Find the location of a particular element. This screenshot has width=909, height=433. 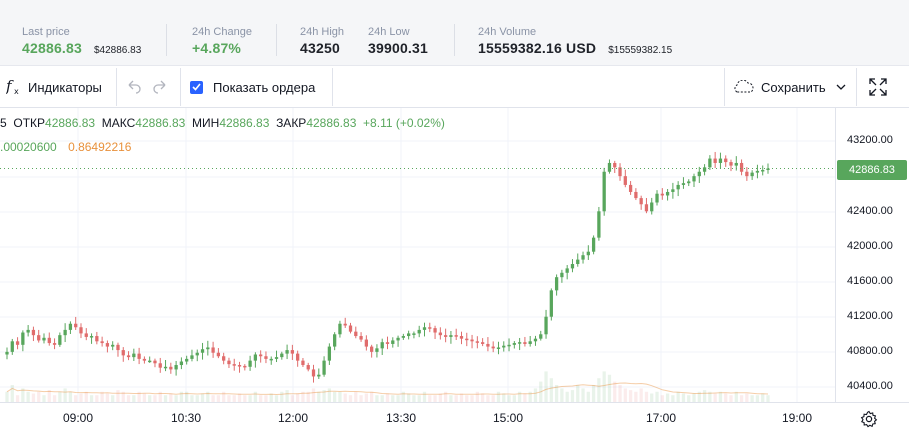

price-tick-label: 43200.00 is located at coordinates (870, 140).